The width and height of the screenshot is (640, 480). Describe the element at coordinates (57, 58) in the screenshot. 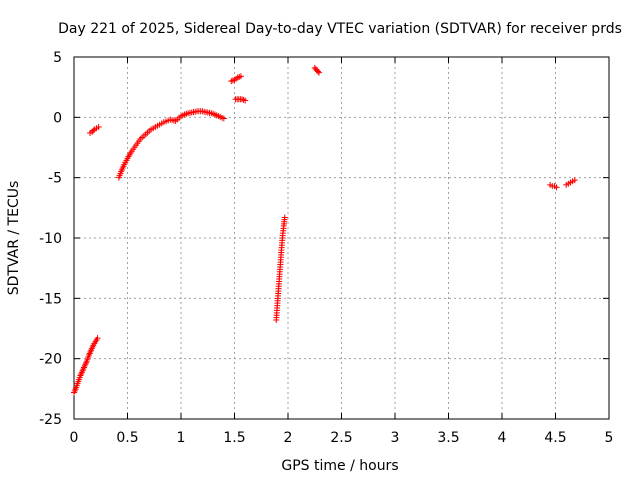

I see `y-tick-label: 5` at that location.